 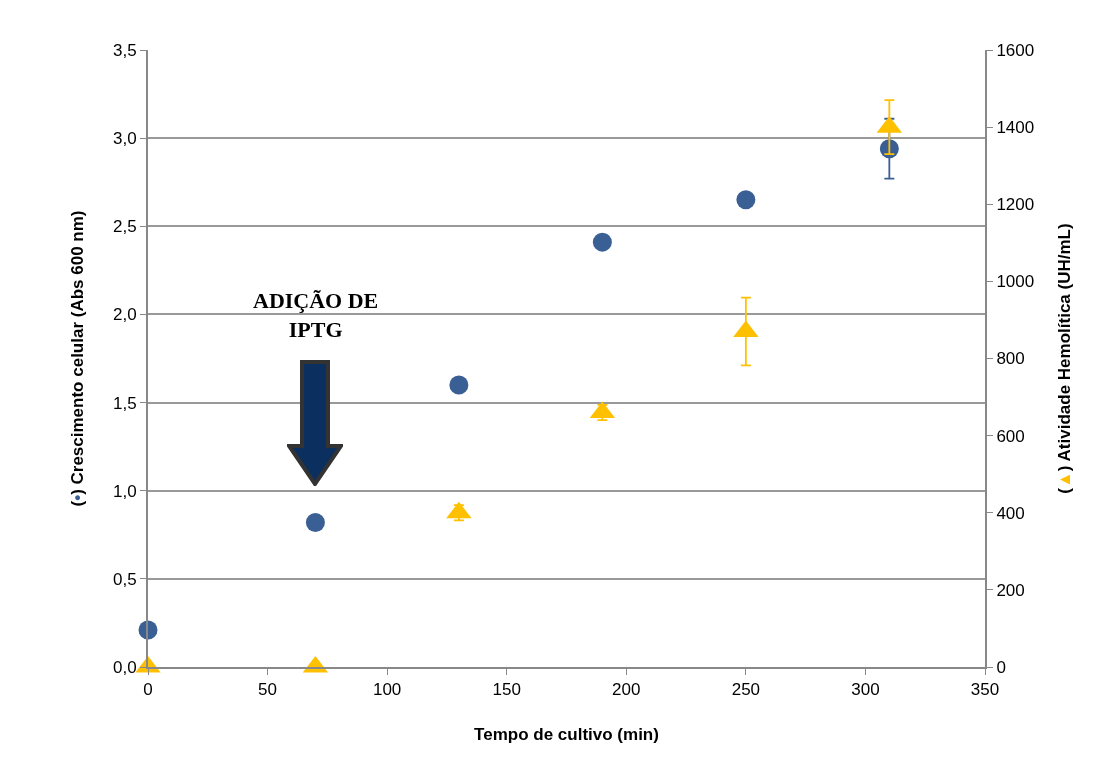 What do you see at coordinates (746, 690) in the screenshot?
I see `x-tick-label: 250` at bounding box center [746, 690].